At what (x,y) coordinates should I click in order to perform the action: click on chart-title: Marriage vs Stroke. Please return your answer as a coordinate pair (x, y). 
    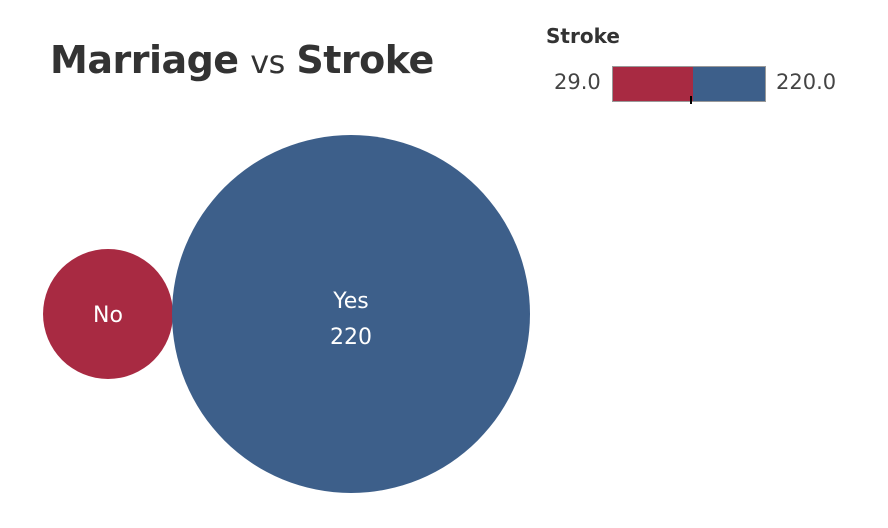
    Looking at the image, I should click on (242, 60).